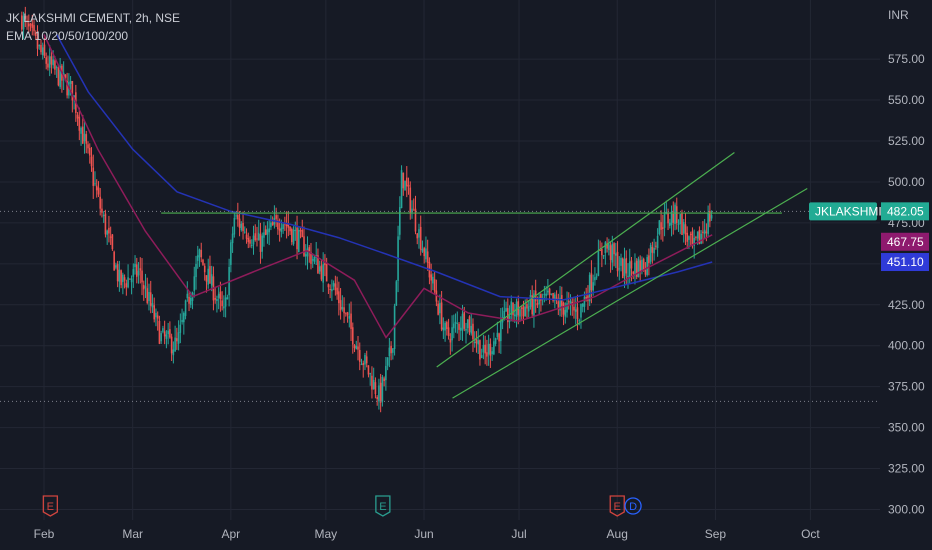 Image resolution: width=932 pixels, height=550 pixels. What do you see at coordinates (905, 211) in the screenshot?
I see `price-label-482.05` at bounding box center [905, 211].